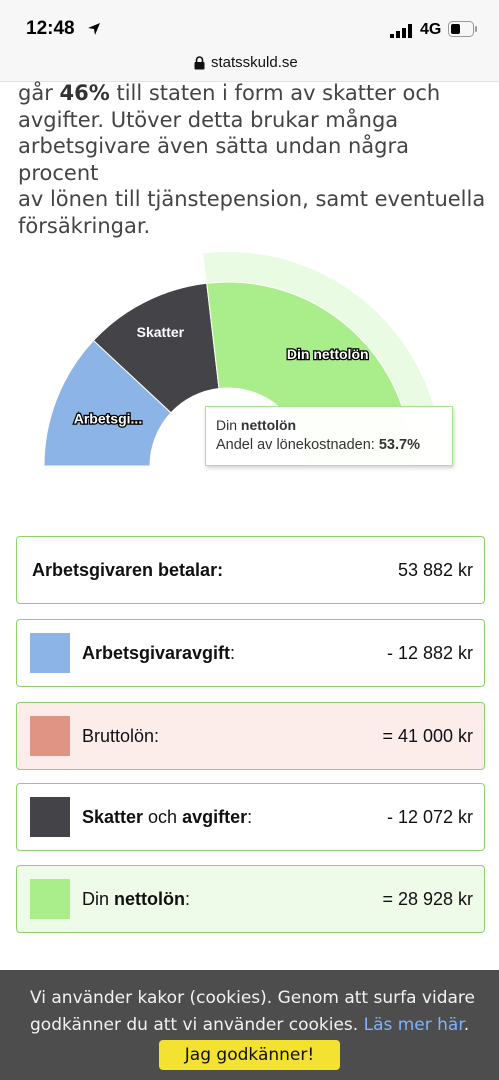  What do you see at coordinates (429, 653) in the screenshot?
I see `employer-fee-amount: - 12 882 kr` at bounding box center [429, 653].